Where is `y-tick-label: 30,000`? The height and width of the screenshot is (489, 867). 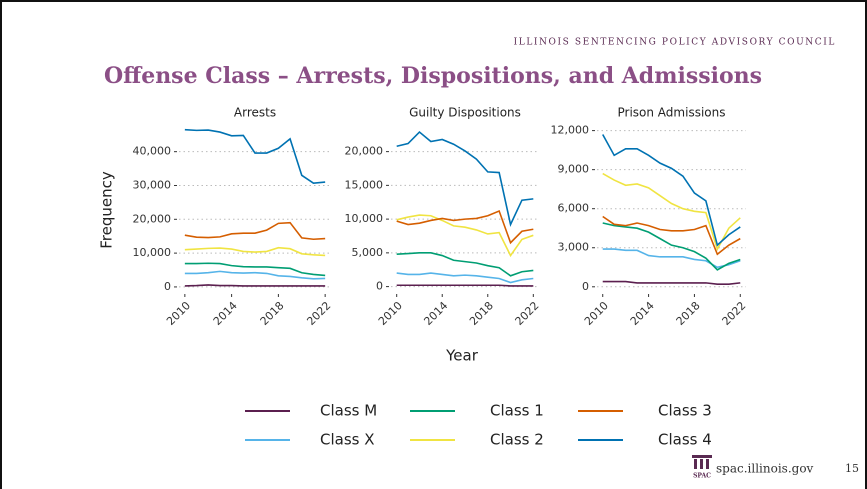 y-tick-label: 30,000 is located at coordinates (152, 184).